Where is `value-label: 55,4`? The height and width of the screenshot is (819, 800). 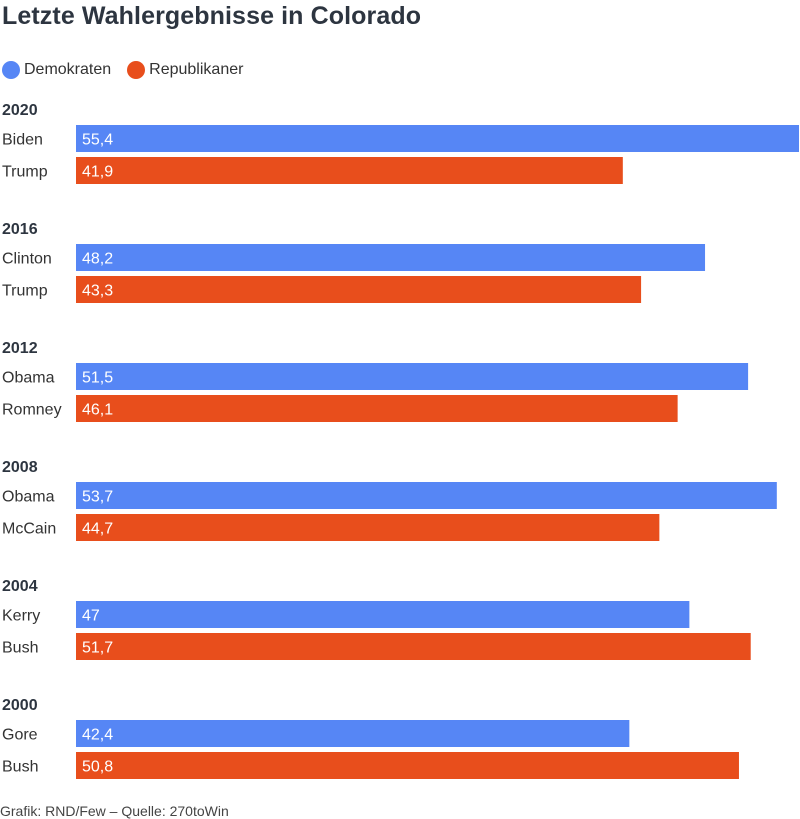 value-label: 55,4 is located at coordinates (97, 140).